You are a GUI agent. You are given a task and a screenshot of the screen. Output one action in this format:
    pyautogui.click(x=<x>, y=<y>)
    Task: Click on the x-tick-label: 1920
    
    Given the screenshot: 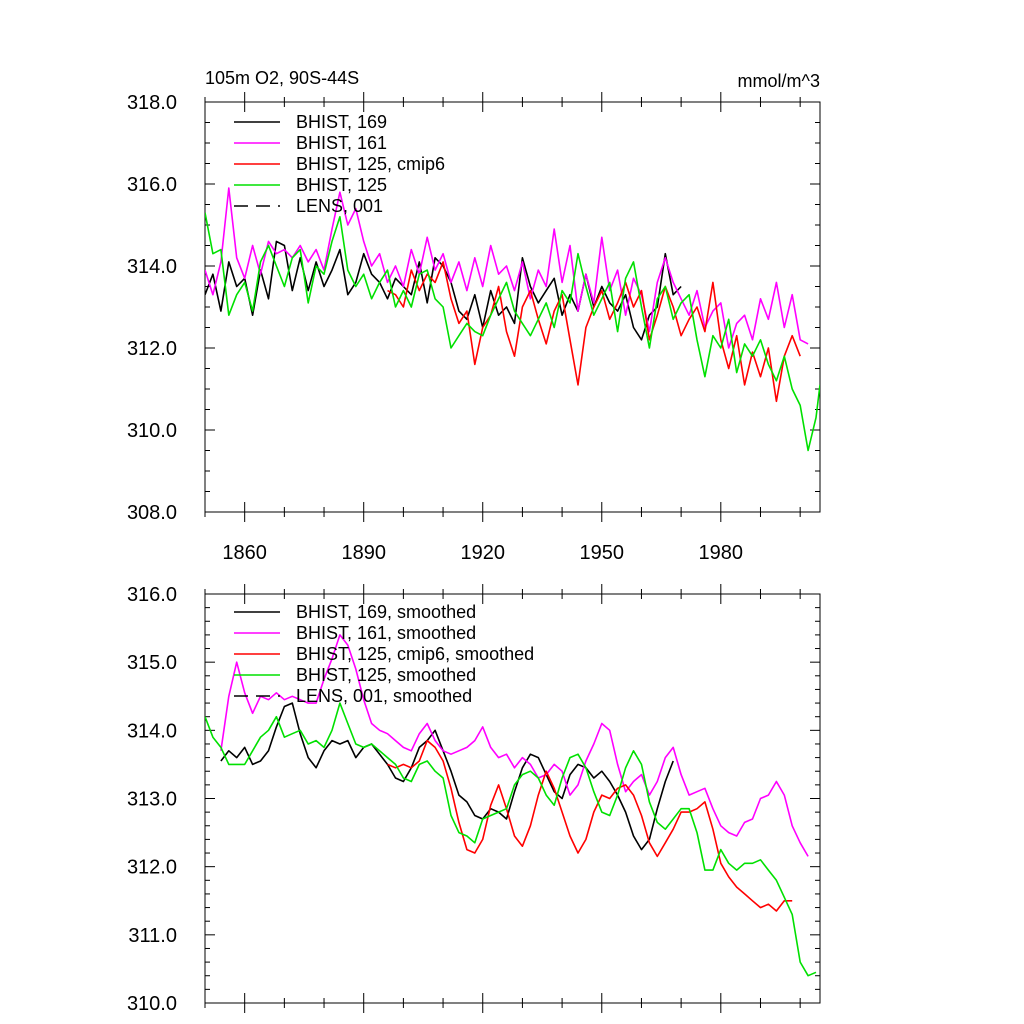 What is the action you would take?
    pyautogui.click(x=482, y=553)
    